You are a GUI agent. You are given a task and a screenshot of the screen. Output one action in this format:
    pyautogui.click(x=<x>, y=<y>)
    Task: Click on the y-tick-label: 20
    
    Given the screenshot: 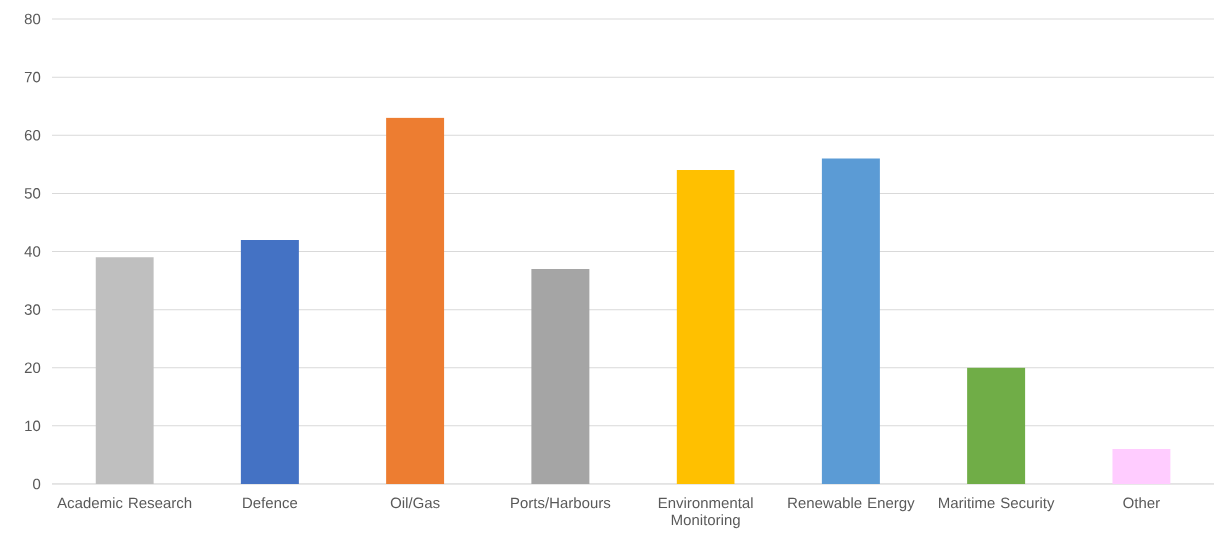 What is the action you would take?
    pyautogui.click(x=32, y=368)
    